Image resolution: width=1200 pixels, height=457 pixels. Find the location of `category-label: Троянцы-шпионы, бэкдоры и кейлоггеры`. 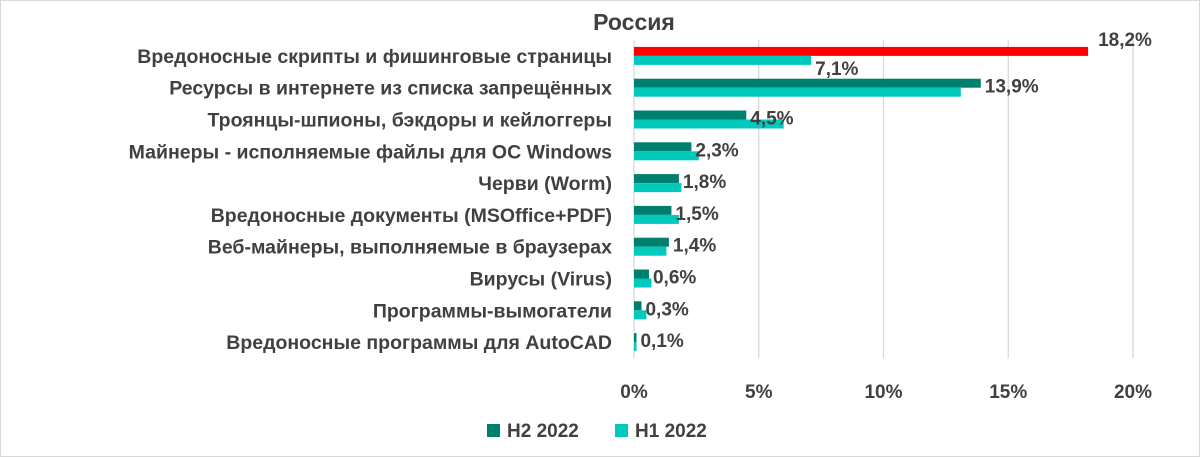

category-label: Троянцы-шпионы, бэкдоры и кейлоггеры is located at coordinates (409, 121).